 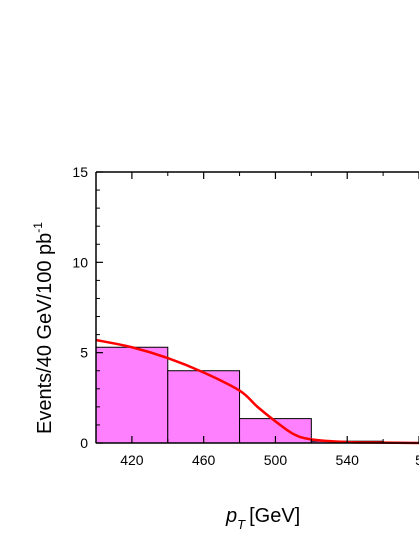 I want to click on x-tick-label-2: 460, so click(x=204, y=460).